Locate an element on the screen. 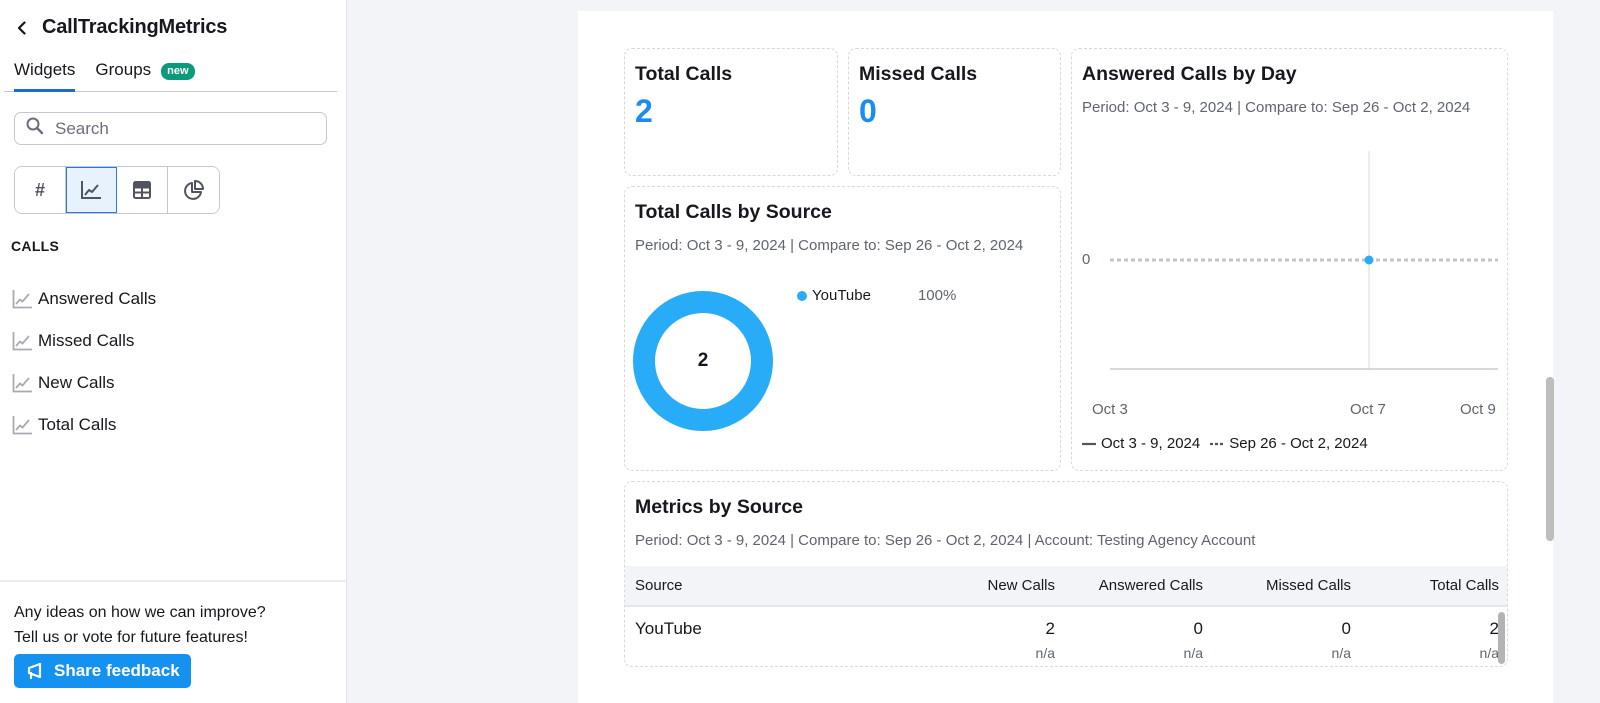 The image size is (1600, 703). table-row: YouTube 2 n/a 0 n/a 0 n/a 2 is located at coordinates (1066, 636).